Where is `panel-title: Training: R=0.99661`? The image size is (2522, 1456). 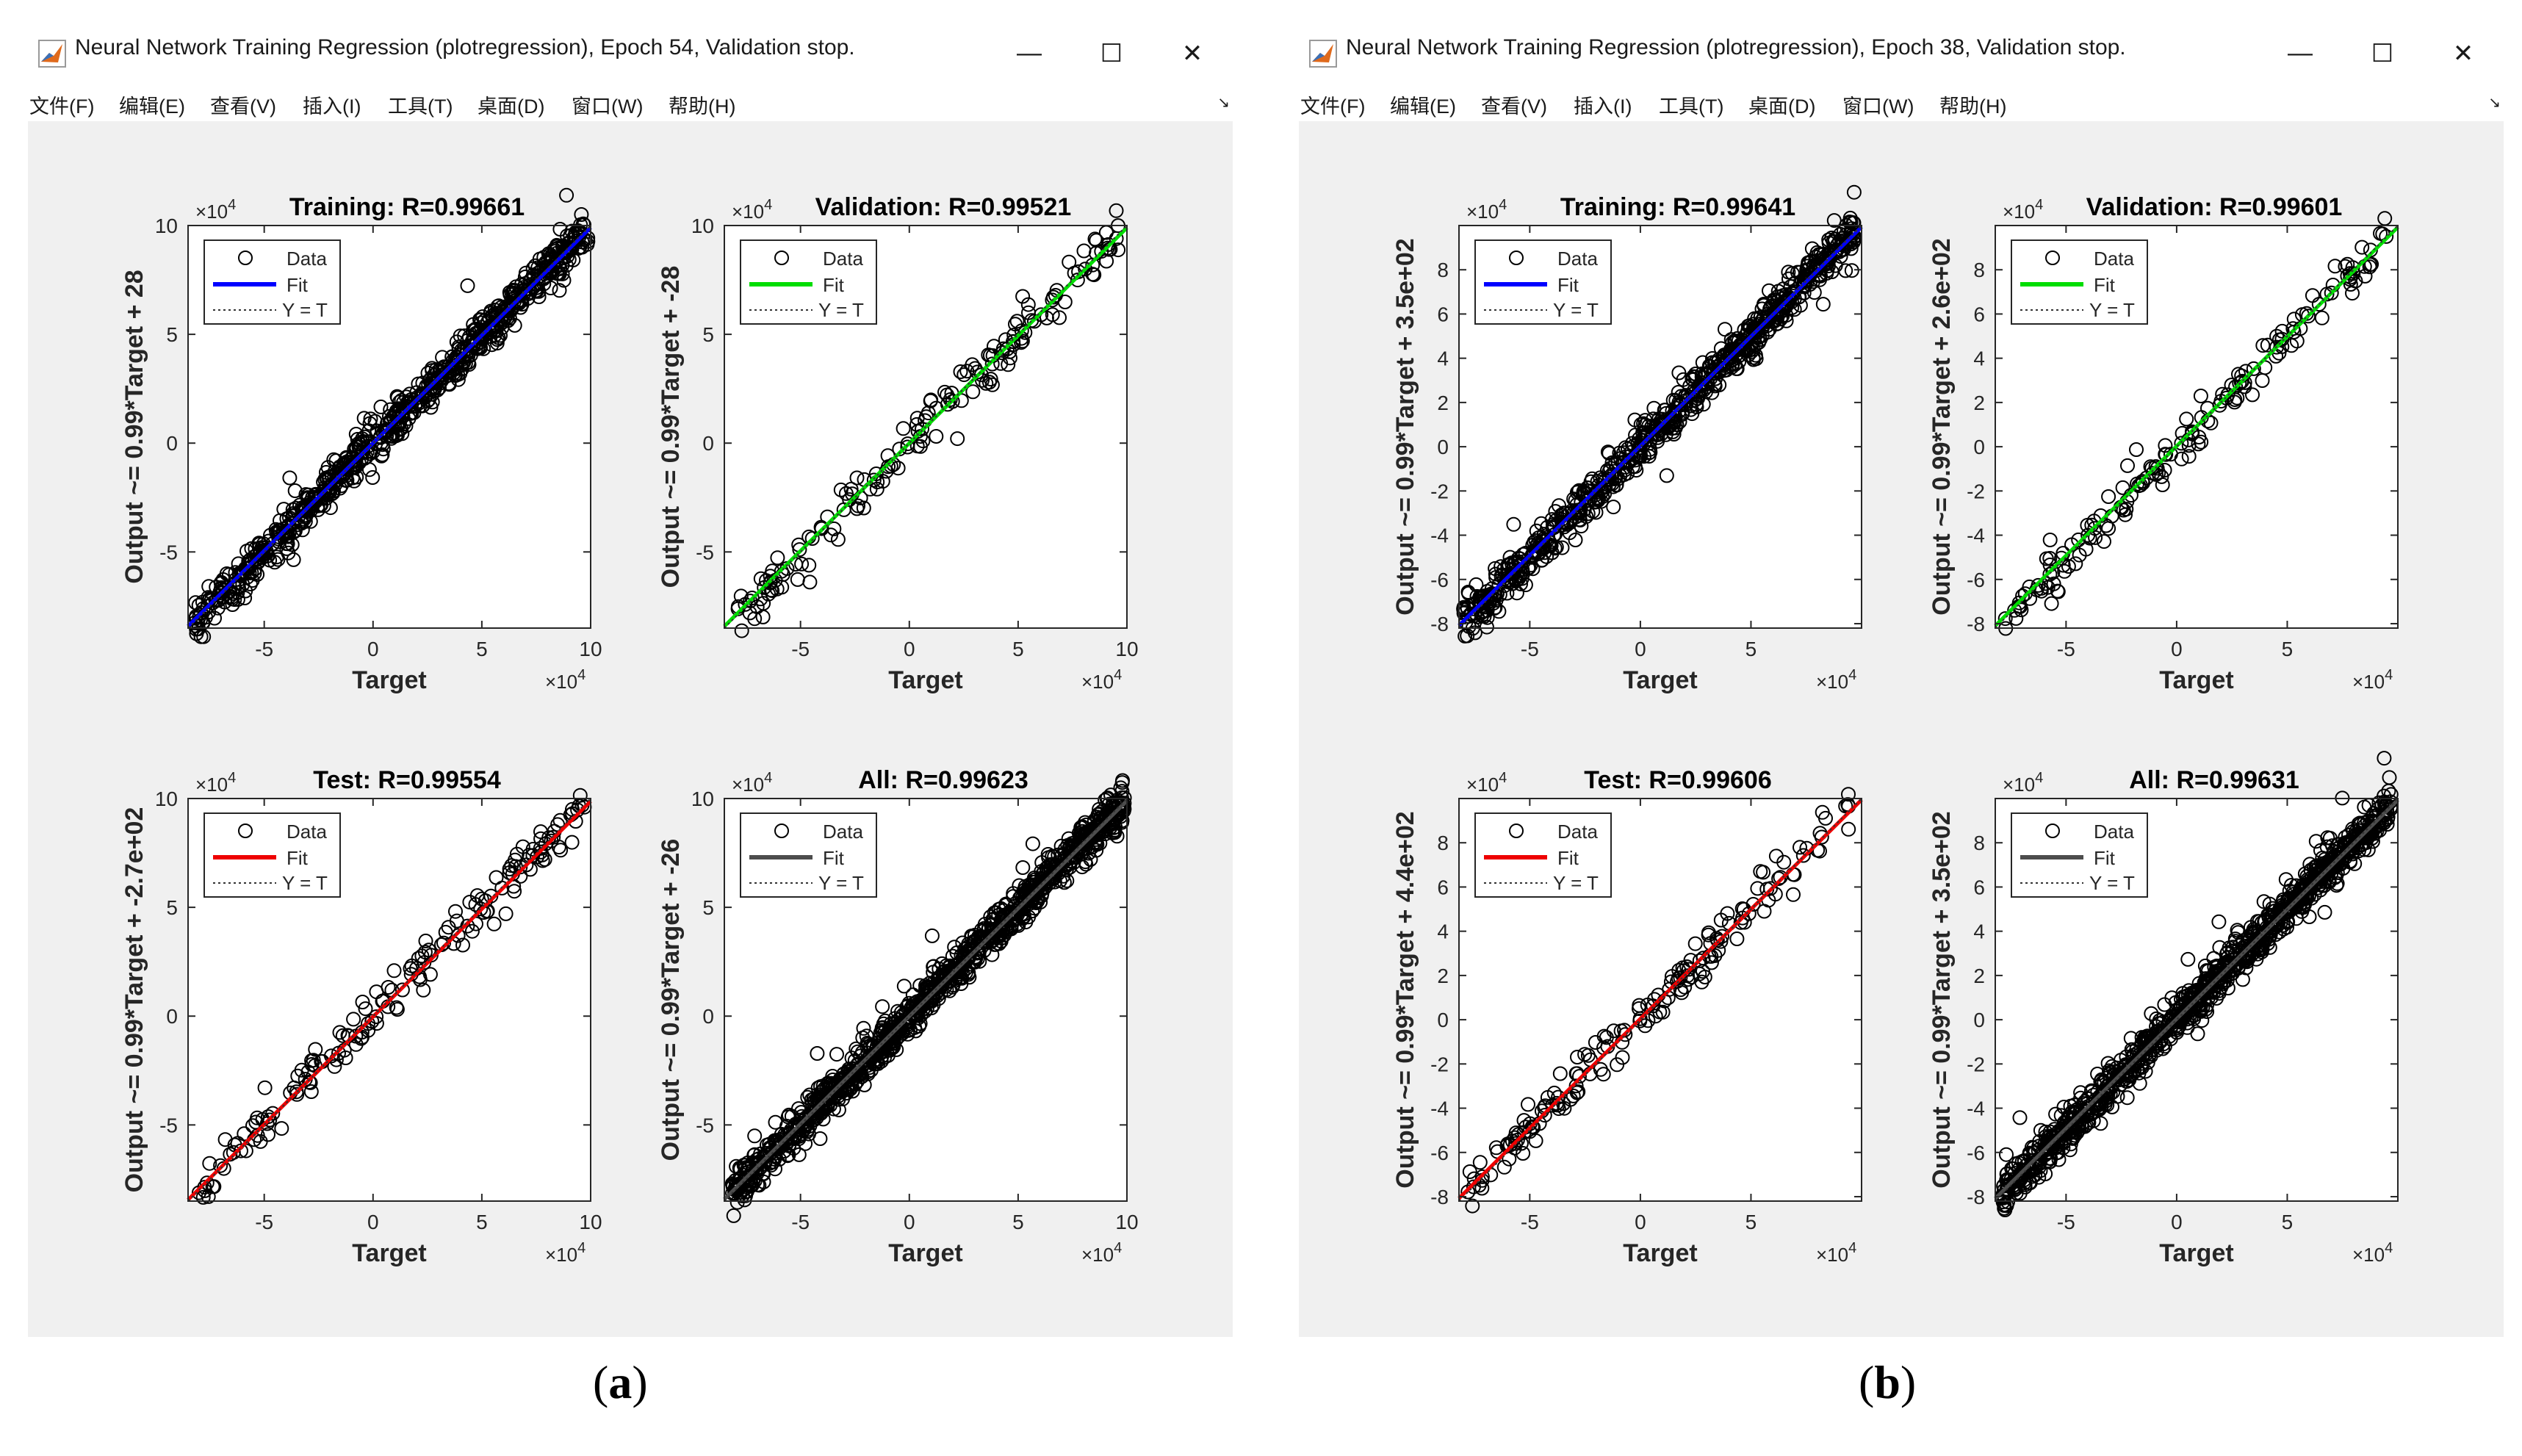 panel-title: Training: R=0.99661 is located at coordinates (407, 207).